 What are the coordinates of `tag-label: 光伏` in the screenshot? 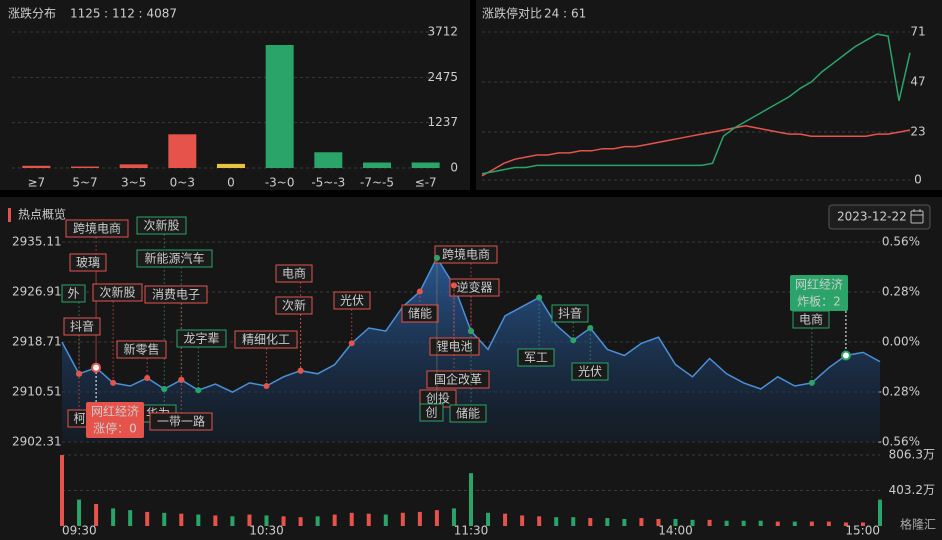 It's located at (352, 301).